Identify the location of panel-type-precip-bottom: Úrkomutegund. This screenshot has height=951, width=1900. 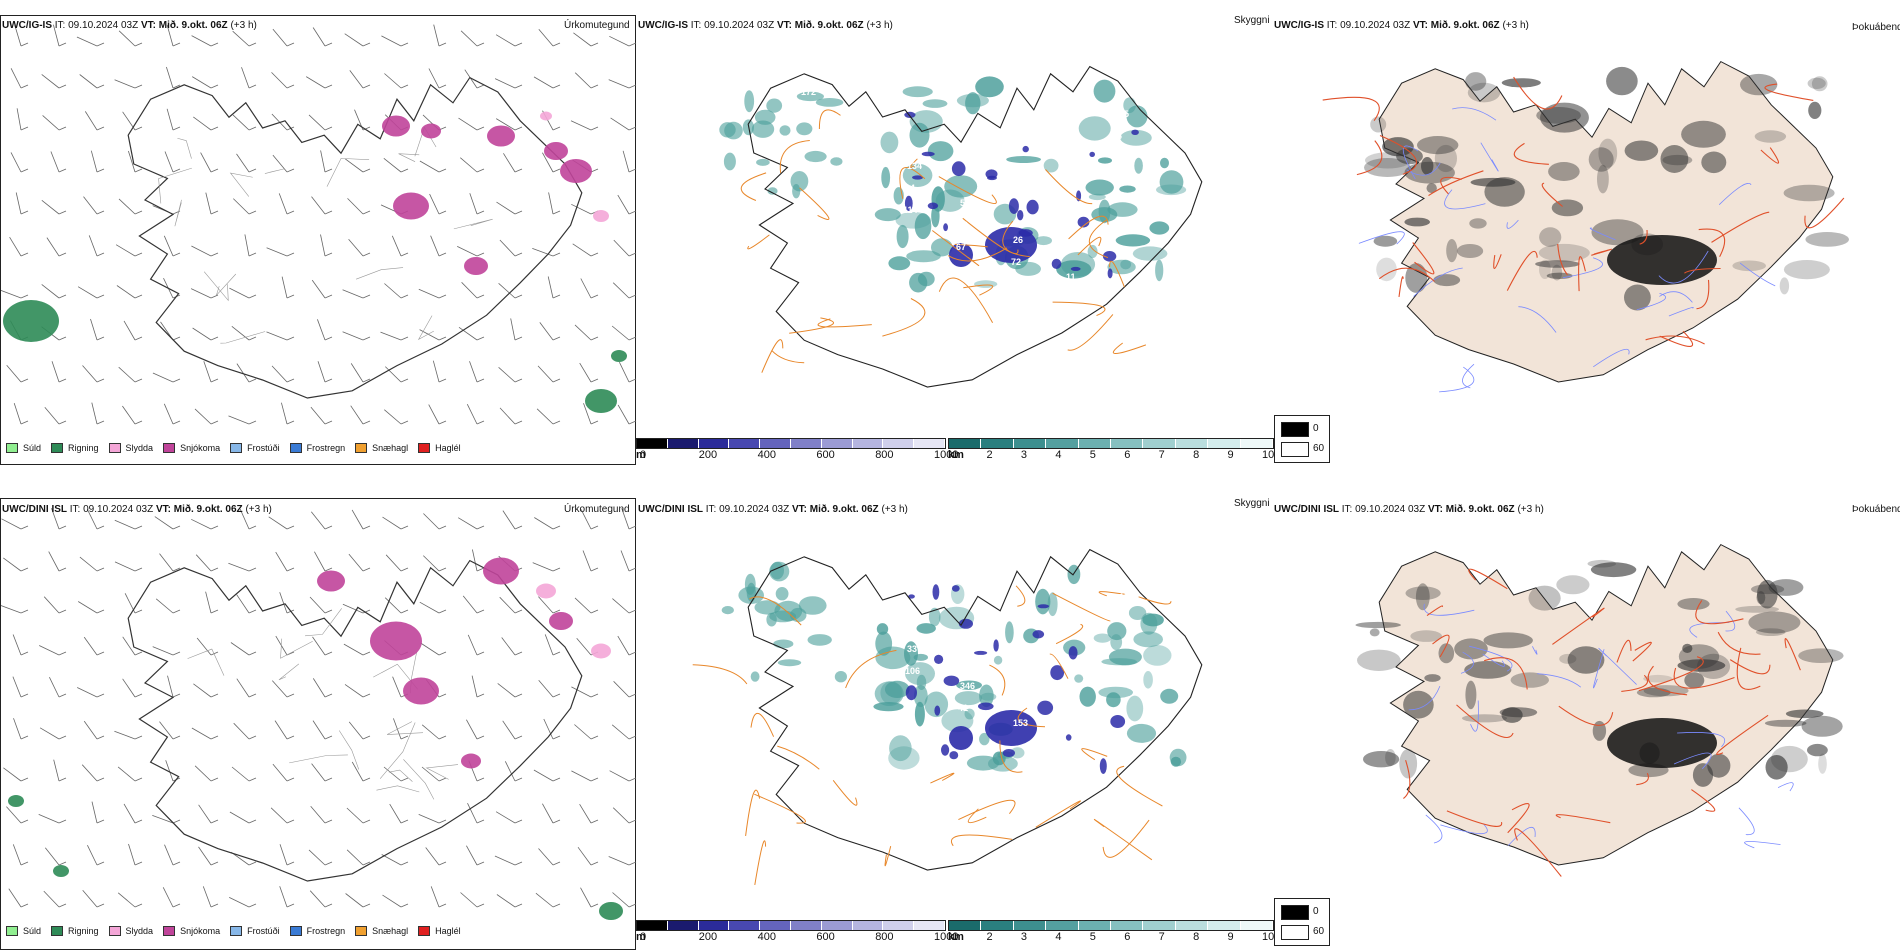
(597, 509).